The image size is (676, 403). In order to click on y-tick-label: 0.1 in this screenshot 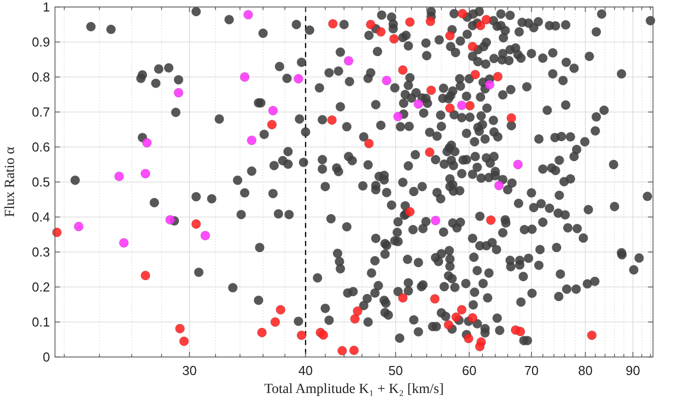, I will do `click(41, 322)`.